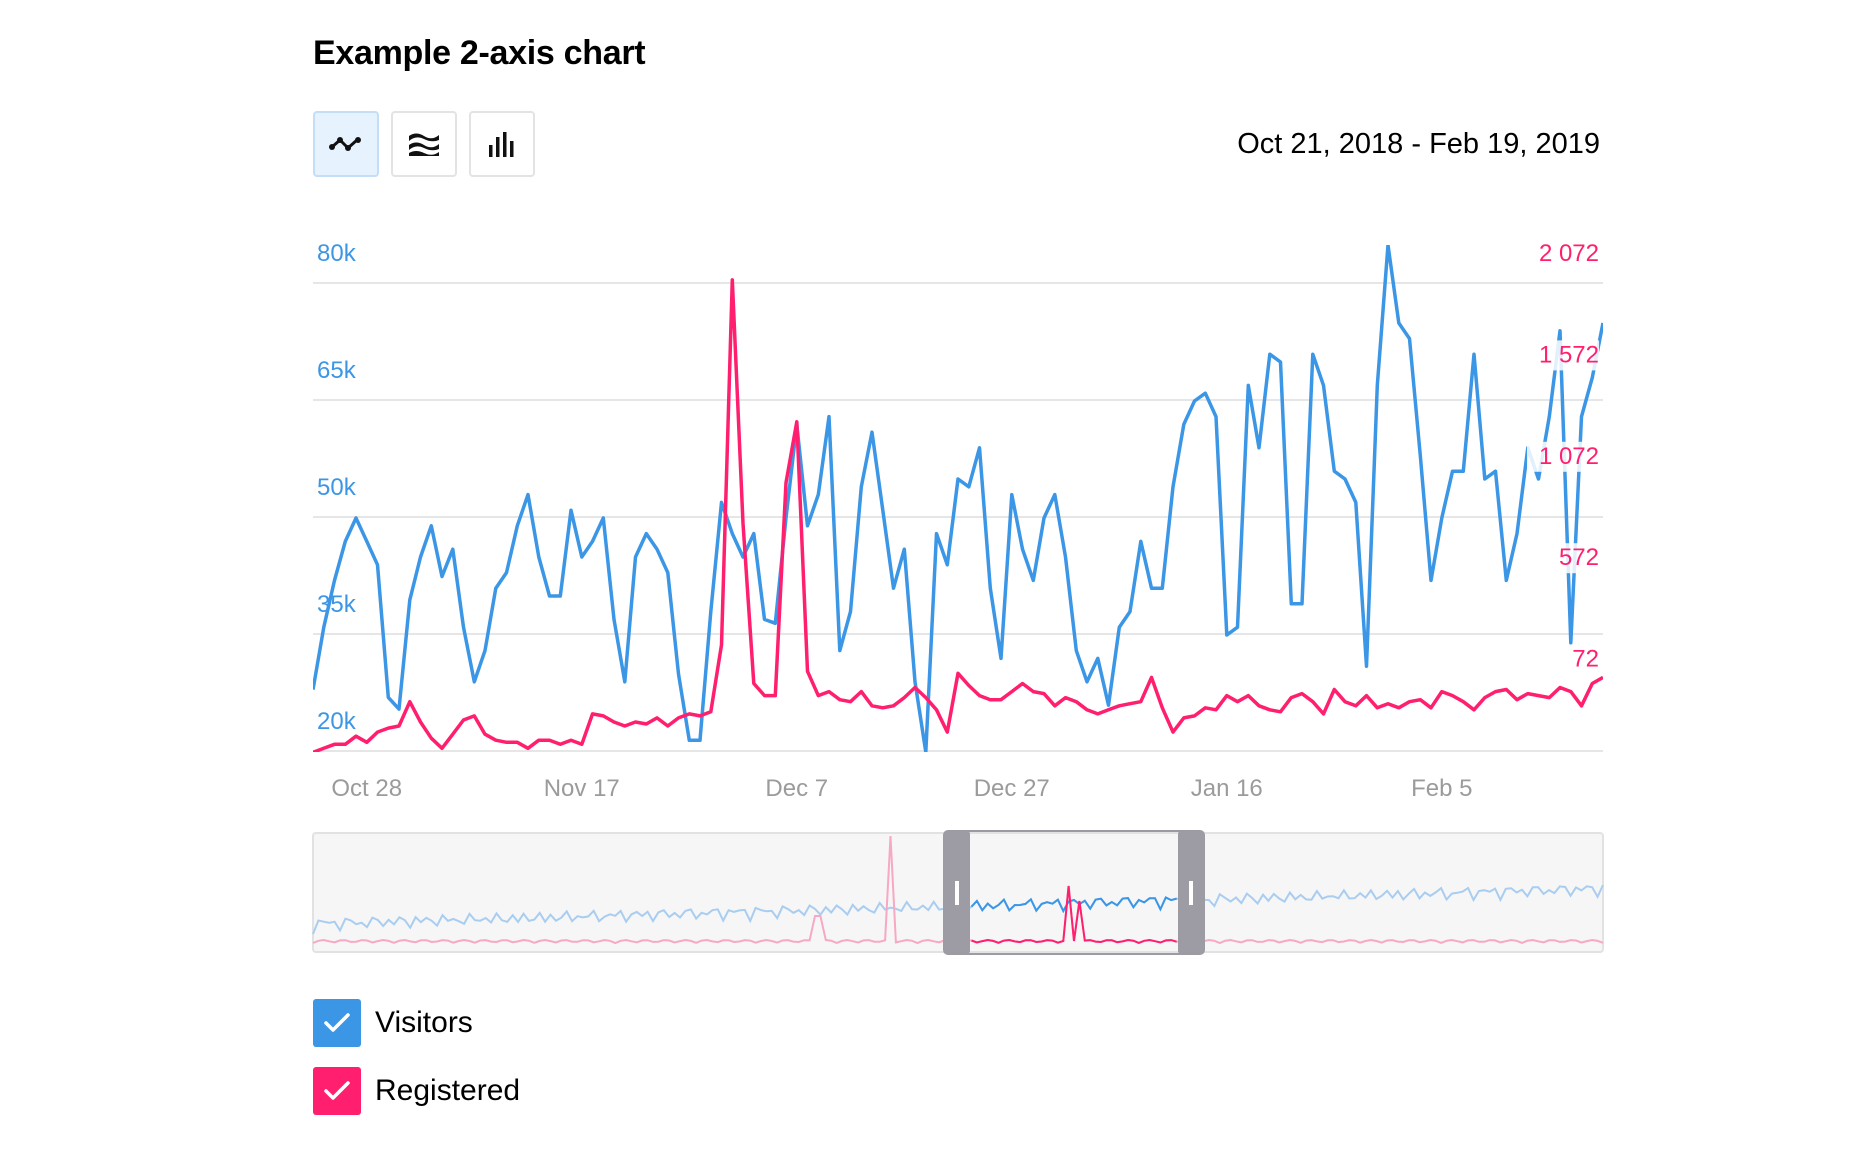  Describe the element at coordinates (1569, 456) in the screenshot. I see `y-right-tick-label: 1 072` at that location.